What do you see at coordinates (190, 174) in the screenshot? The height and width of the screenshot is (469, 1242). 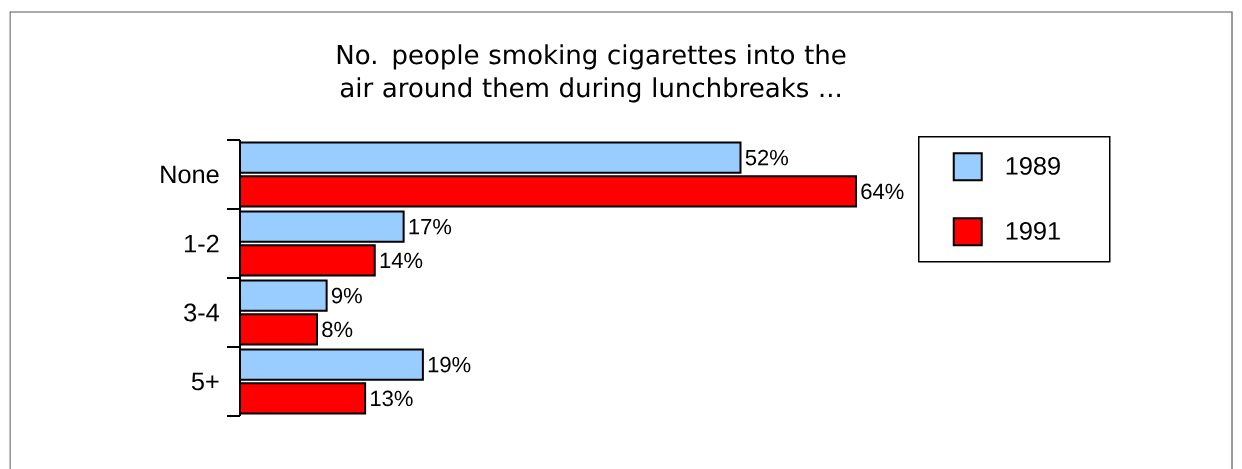 I see `y-tick-label: None` at bounding box center [190, 174].